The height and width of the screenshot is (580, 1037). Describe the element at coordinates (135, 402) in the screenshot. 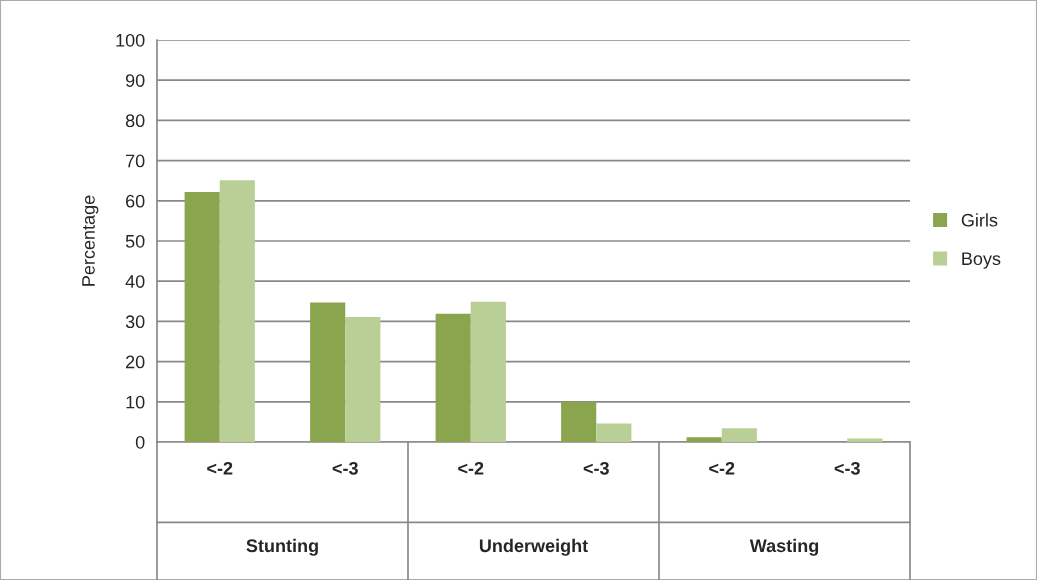

I see `y-tick-label: 10` at that location.